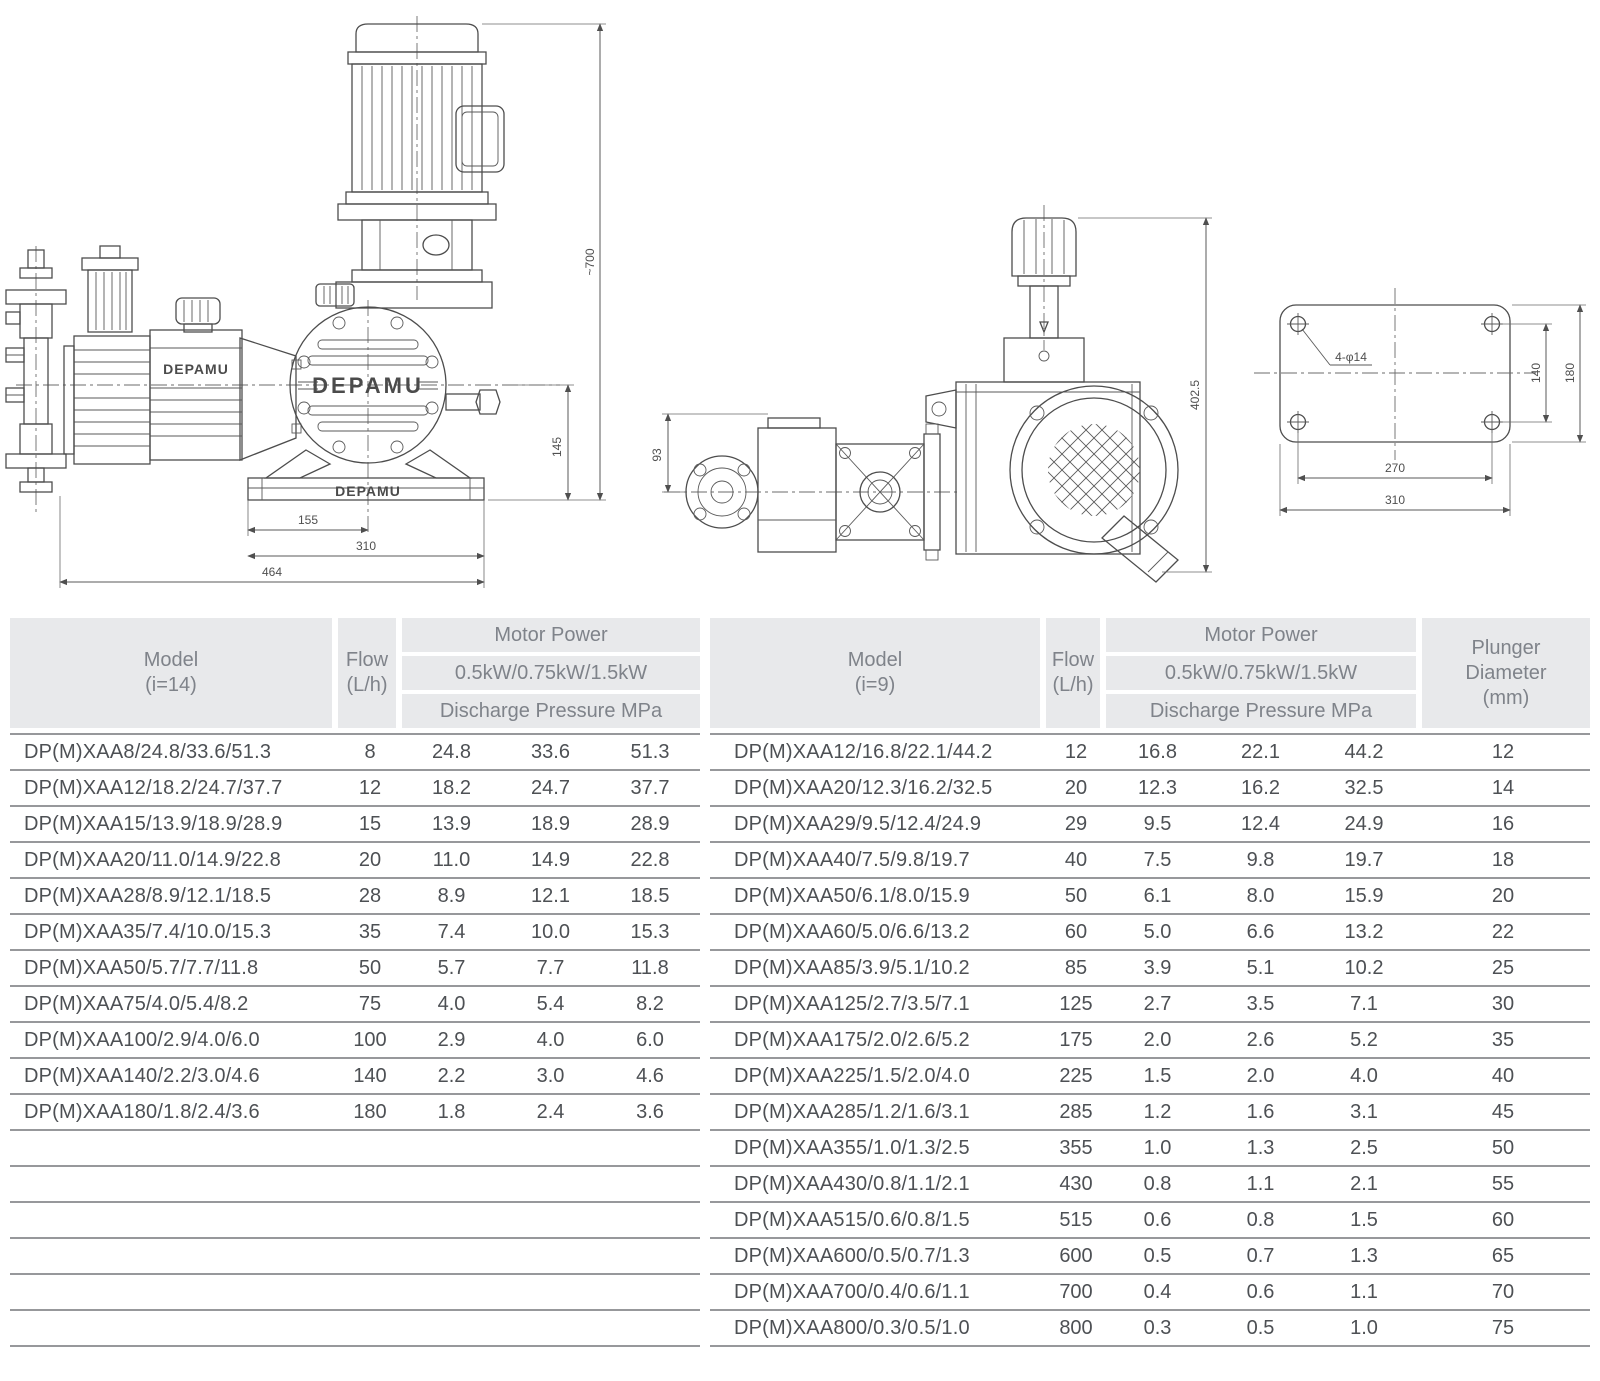  Describe the element at coordinates (1157, 787) in the screenshot. I see `cell-p1: 12.3` at that location.